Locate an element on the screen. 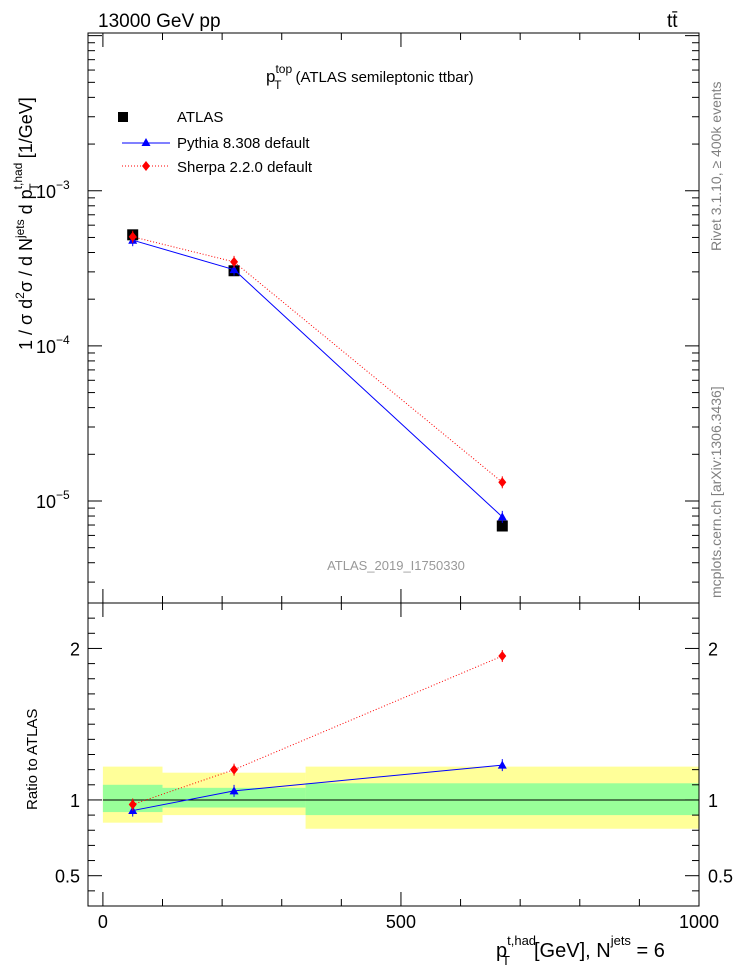 This screenshot has height=972, width=746. analysis-watermark: ATLAS_2019_I1750330 is located at coordinates (396, 565).